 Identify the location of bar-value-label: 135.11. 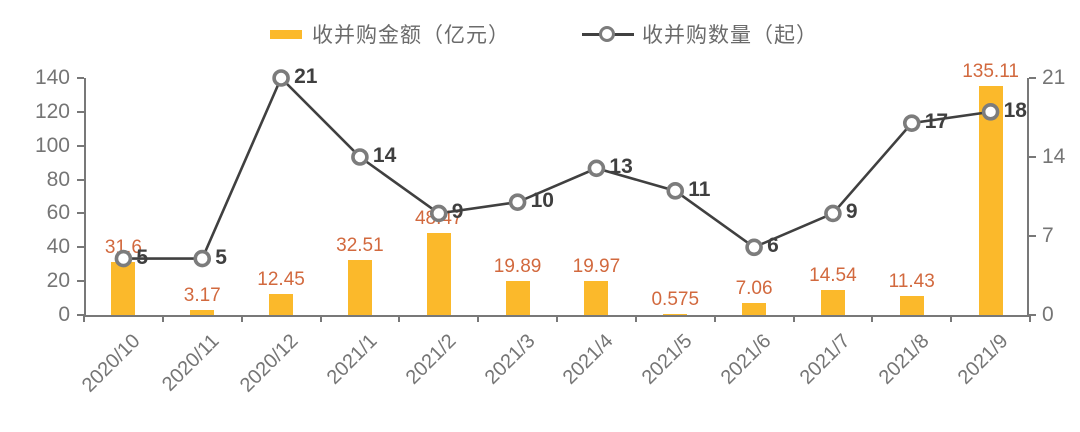
(990, 72).